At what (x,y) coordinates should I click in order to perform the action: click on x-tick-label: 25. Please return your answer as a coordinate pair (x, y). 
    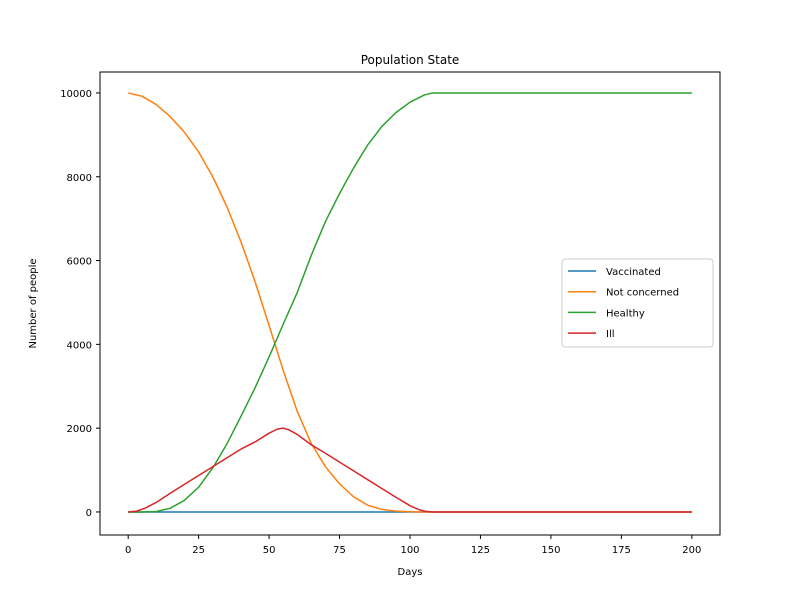
    Looking at the image, I should click on (198, 550).